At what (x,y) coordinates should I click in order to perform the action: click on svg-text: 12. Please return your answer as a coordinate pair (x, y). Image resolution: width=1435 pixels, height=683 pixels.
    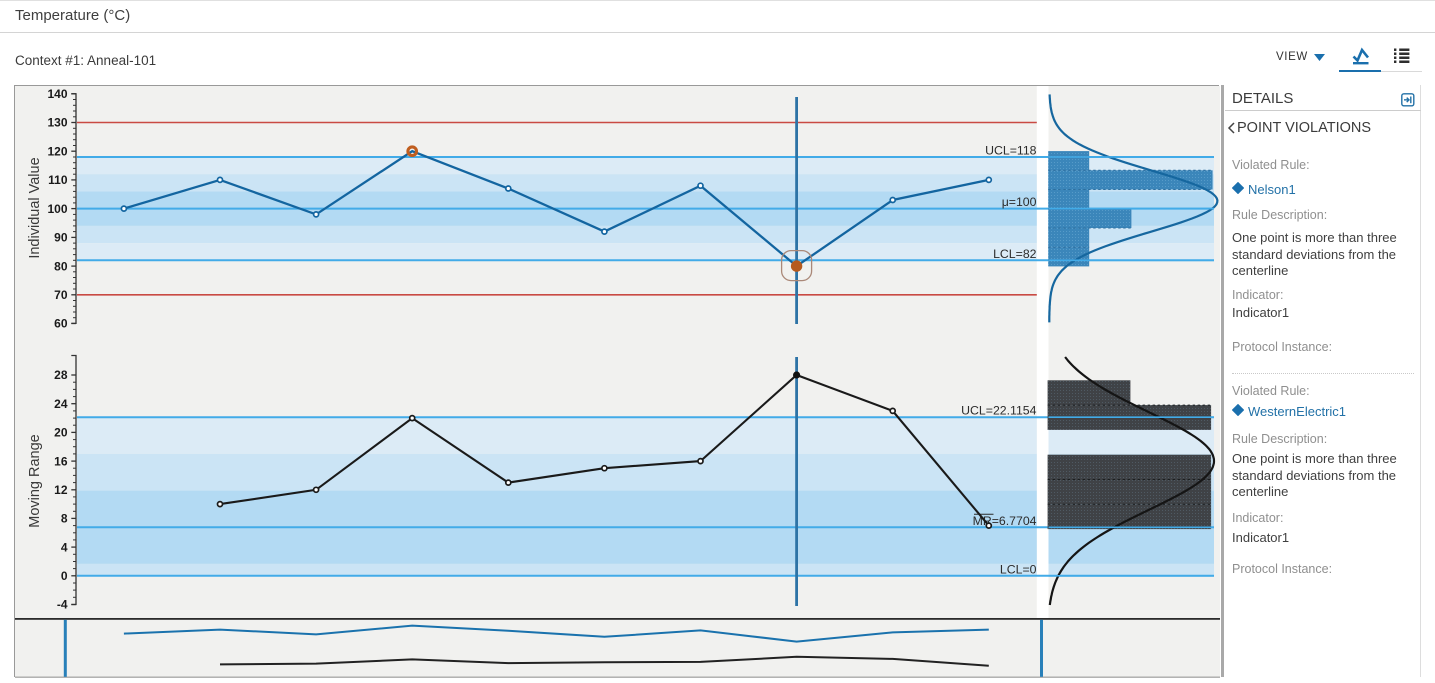
    Looking at the image, I should click on (61, 490).